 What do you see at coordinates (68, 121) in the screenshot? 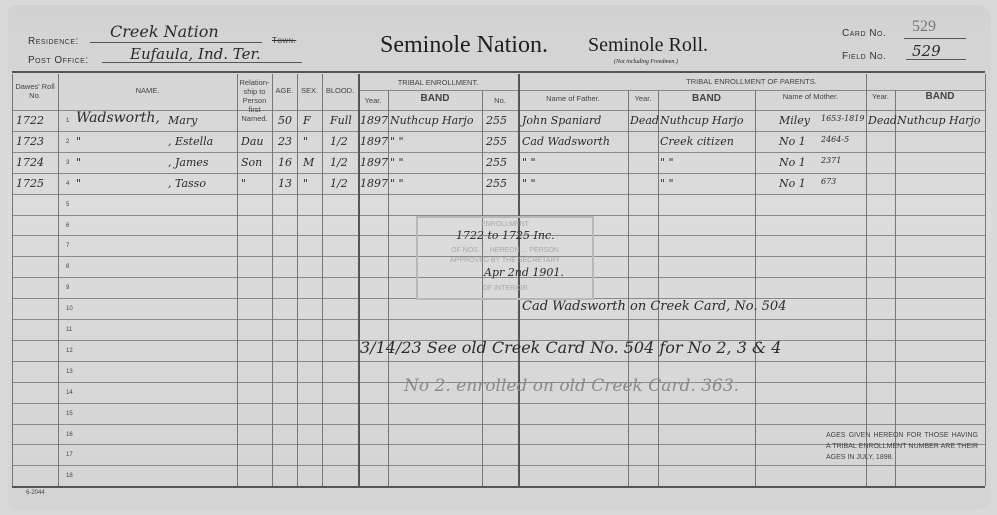
I see `row-number: 1` at bounding box center [68, 121].